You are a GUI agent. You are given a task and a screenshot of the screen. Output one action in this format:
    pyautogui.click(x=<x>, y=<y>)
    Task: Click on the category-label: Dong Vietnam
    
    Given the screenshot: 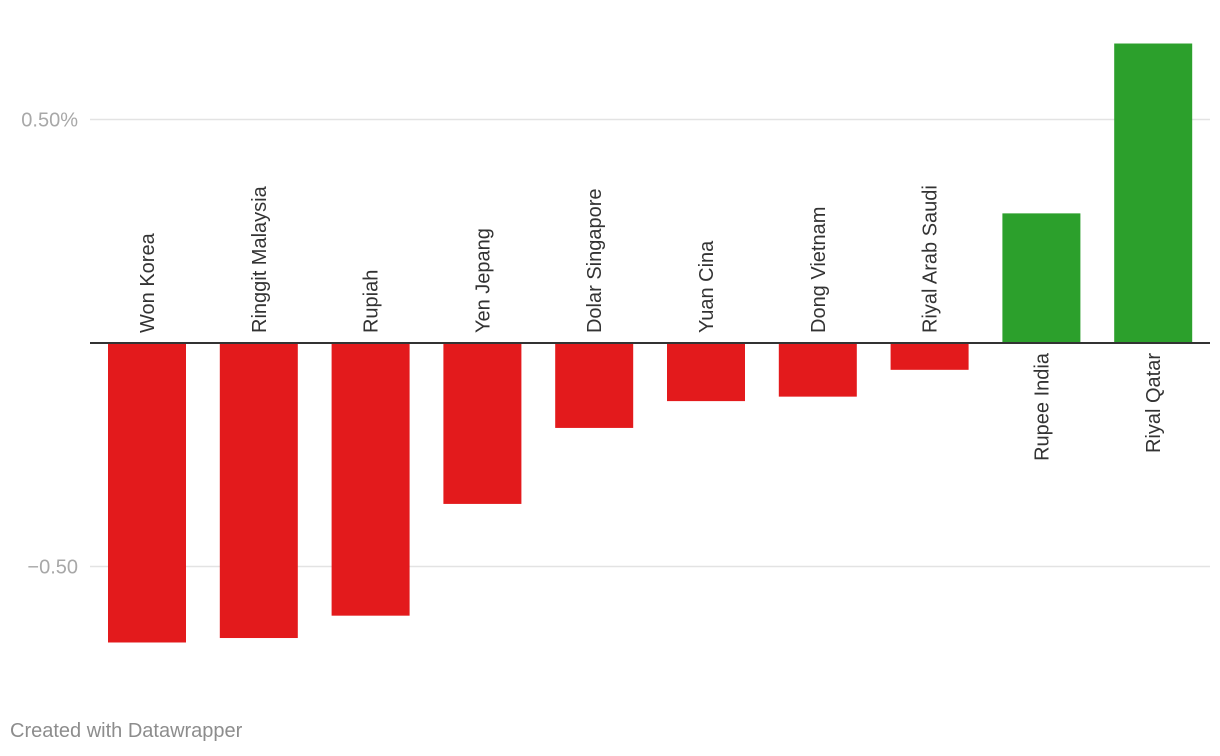 What is the action you would take?
    pyautogui.click(x=819, y=270)
    